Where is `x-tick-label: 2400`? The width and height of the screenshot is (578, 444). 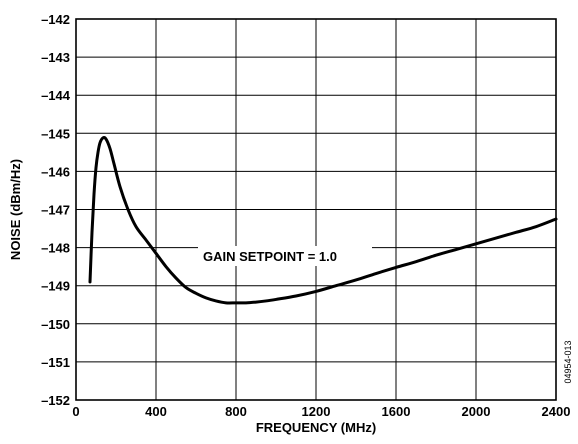
x-tick-label: 2400 is located at coordinates (556, 411).